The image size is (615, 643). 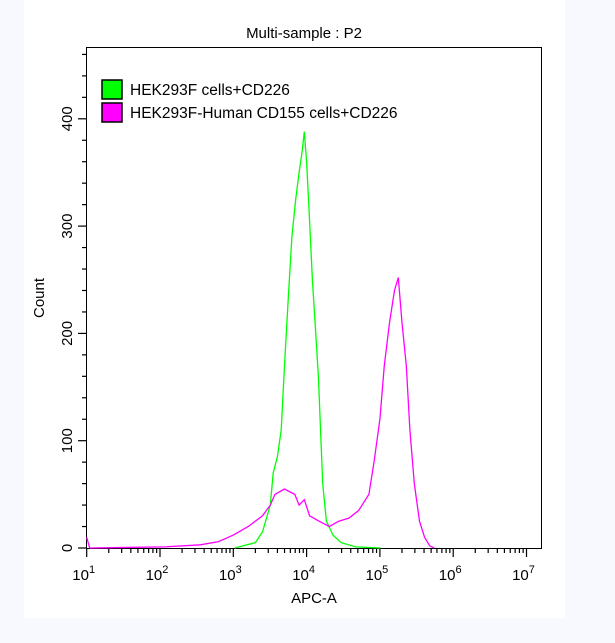 I want to click on chart-title: Multi-sample : P2, so click(x=304, y=33).